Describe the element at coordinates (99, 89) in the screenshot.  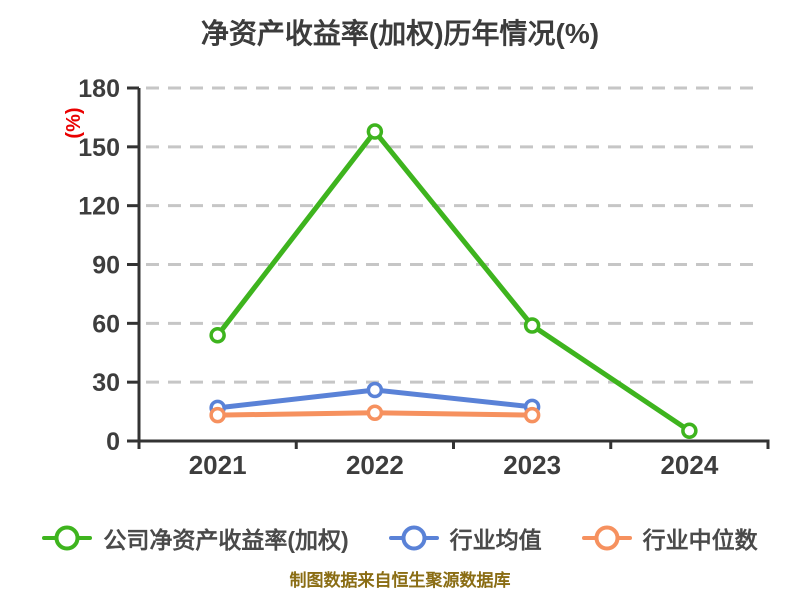
I see `y-tick-label: 180` at that location.